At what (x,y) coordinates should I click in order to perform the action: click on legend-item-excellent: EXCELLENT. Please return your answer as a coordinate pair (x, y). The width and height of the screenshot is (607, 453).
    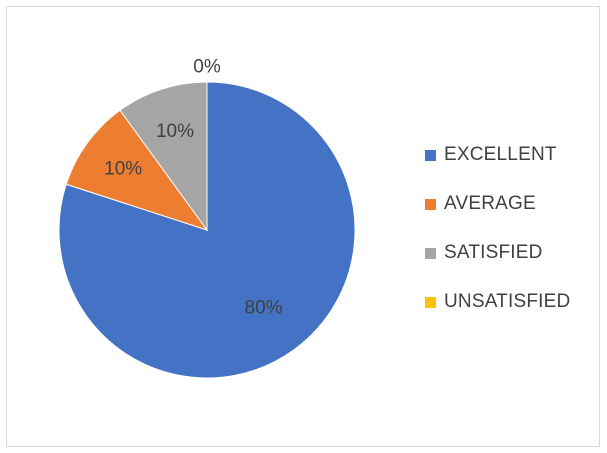
    Looking at the image, I should click on (497, 155).